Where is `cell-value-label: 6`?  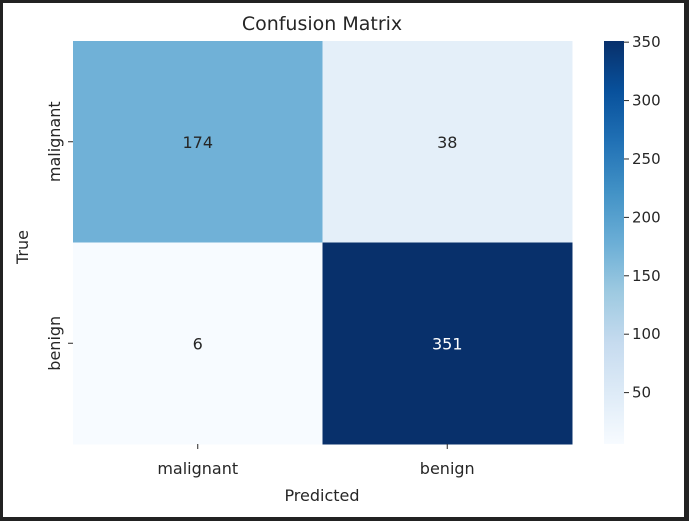 cell-value-label: 6 is located at coordinates (198, 343).